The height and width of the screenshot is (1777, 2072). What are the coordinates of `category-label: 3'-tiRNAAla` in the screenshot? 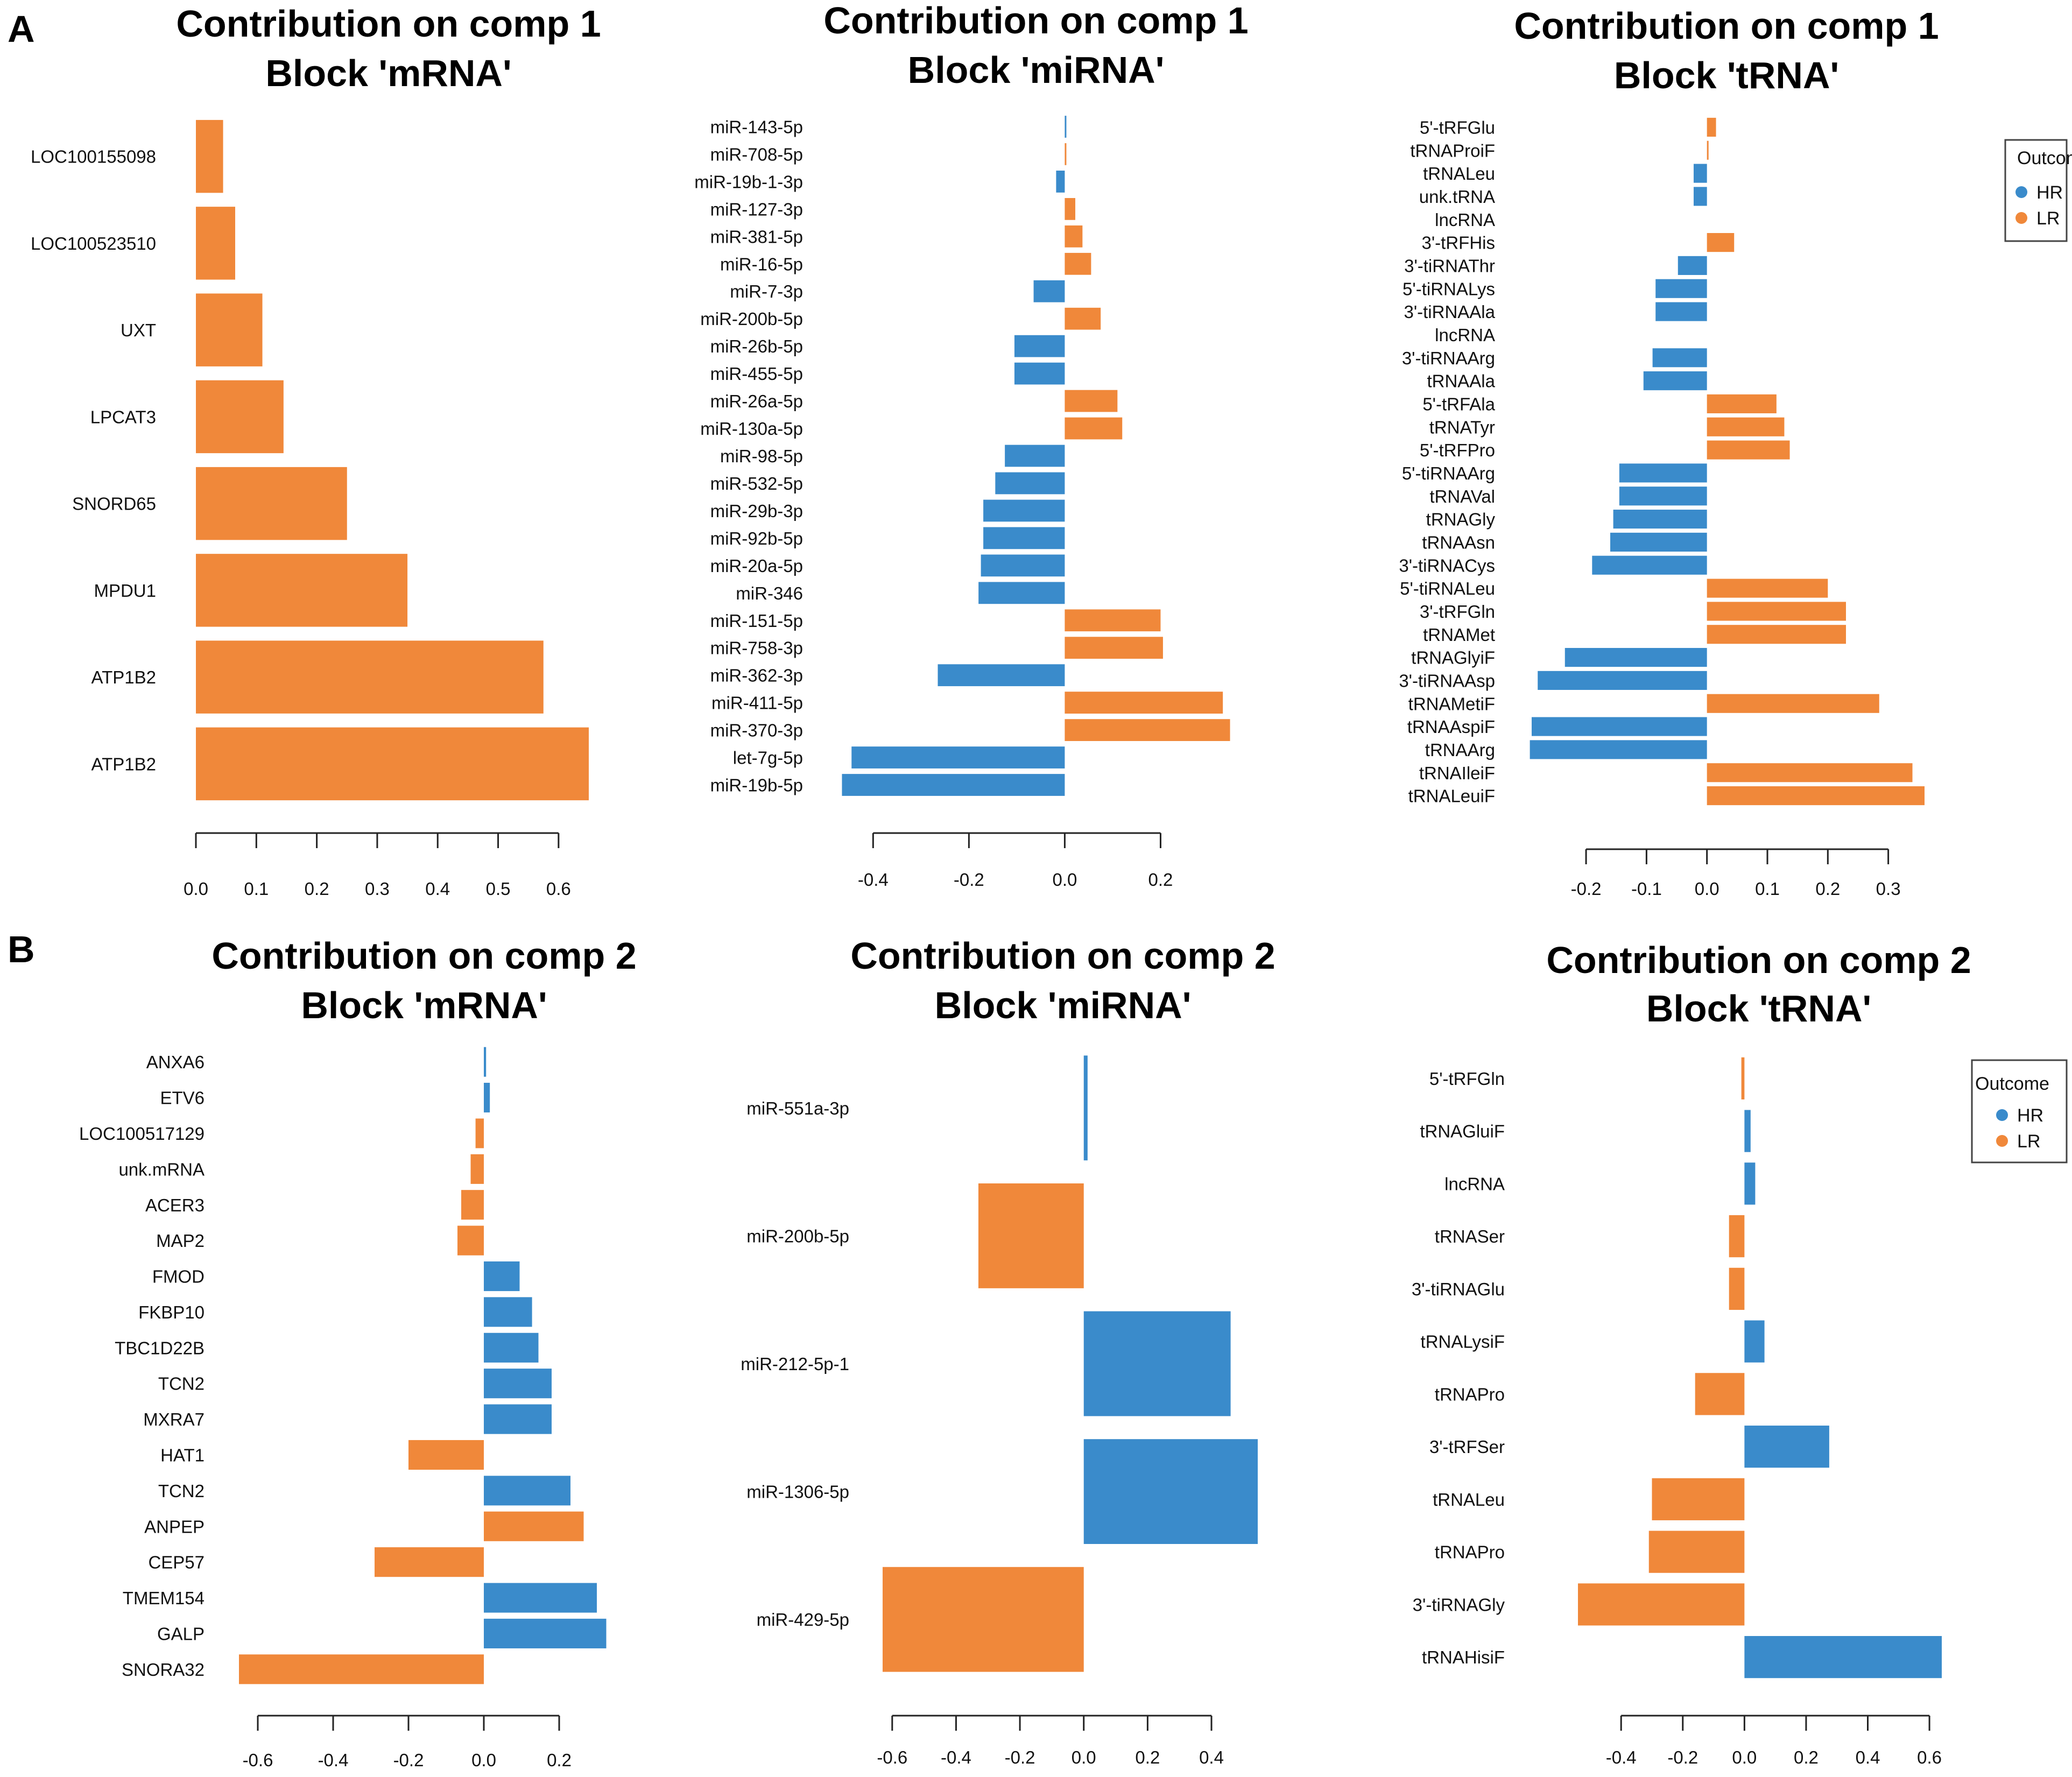 It's located at (1450, 312).